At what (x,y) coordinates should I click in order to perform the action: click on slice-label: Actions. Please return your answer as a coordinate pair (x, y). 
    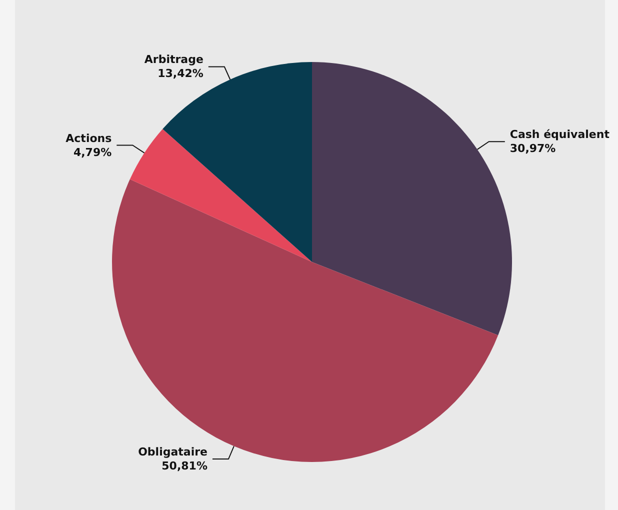
    Looking at the image, I should click on (89, 138).